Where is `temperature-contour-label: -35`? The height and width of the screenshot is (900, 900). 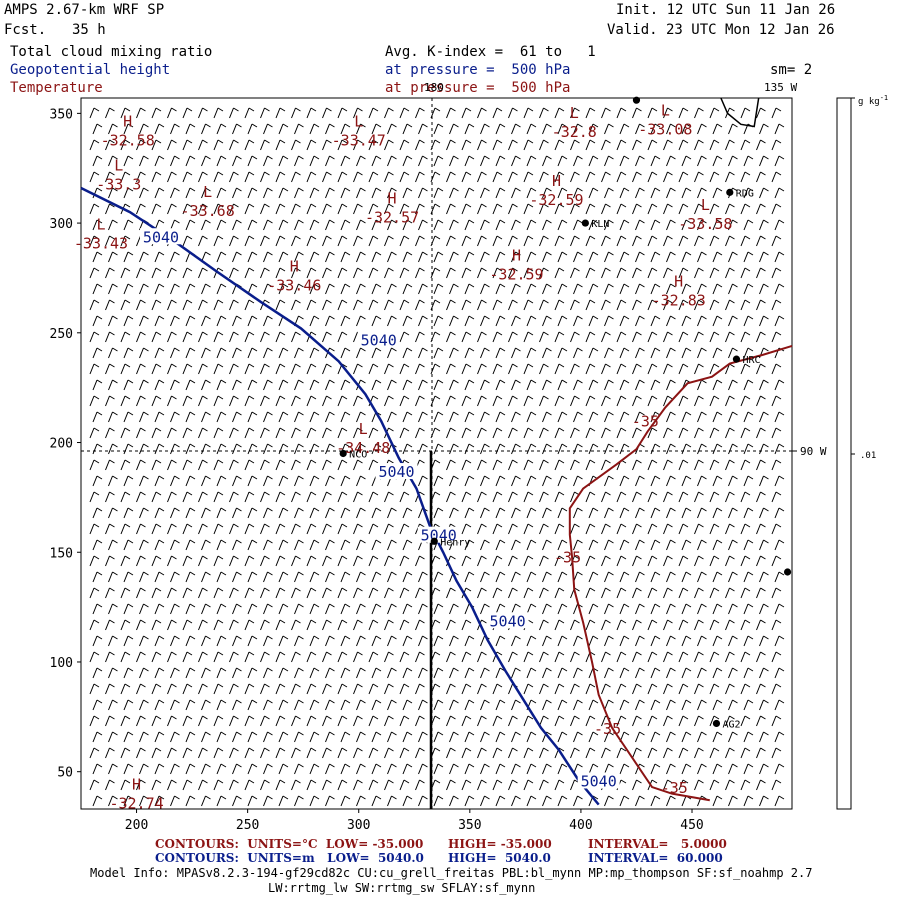
temperature-contour-label: -35 is located at coordinates (645, 422).